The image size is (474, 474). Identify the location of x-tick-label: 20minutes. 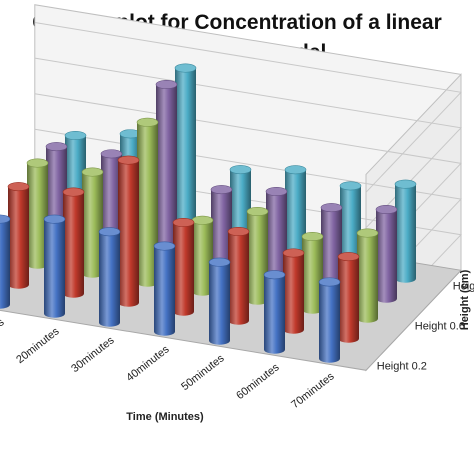
(38, 345).